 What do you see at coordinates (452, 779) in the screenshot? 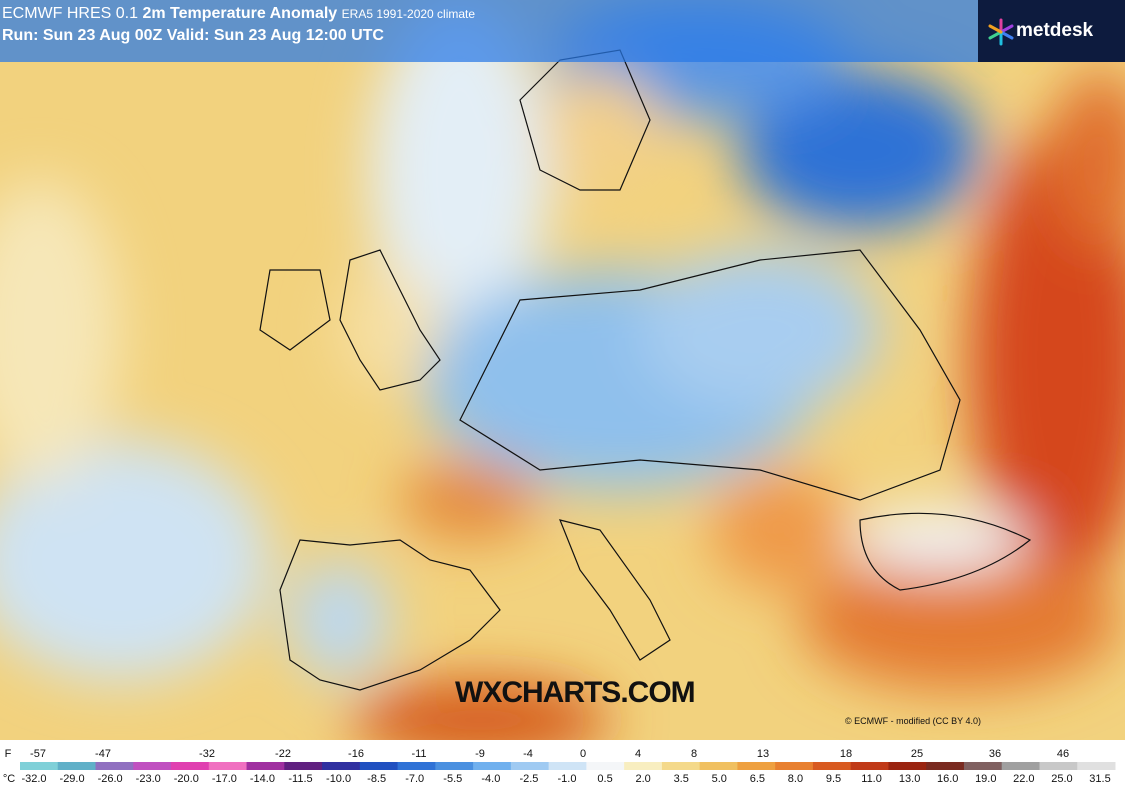
I see `c-label: -5.5` at bounding box center [452, 779].